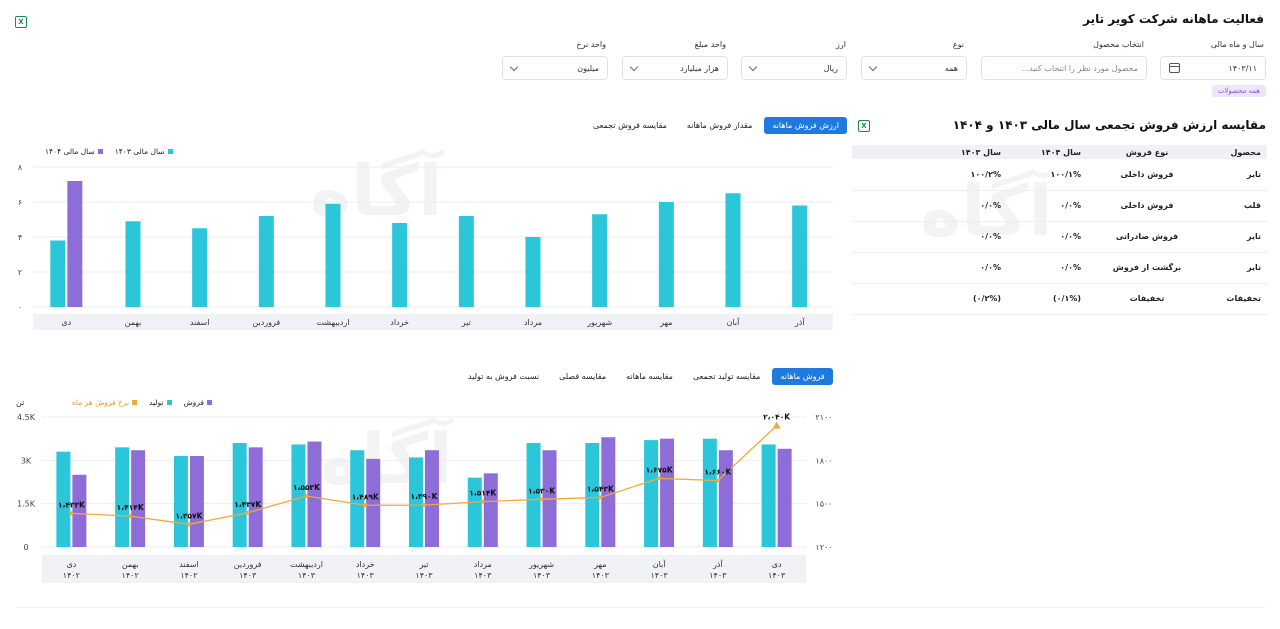 This screenshot has width=1280, height=629. What do you see at coordinates (105, 402) in the screenshot?
I see `legend-item: نرخ فروش هر ماه` at bounding box center [105, 402].